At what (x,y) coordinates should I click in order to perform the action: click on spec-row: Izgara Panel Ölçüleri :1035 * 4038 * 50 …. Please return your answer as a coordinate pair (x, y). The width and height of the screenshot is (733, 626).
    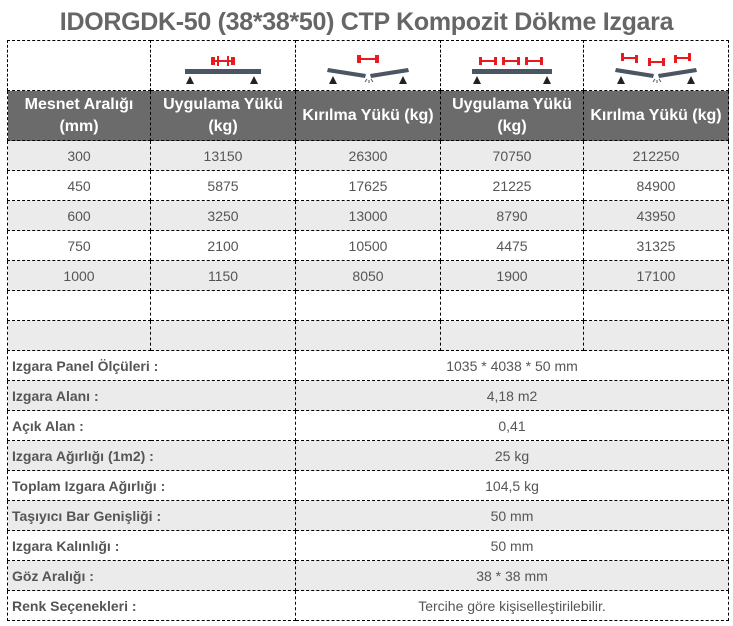
    Looking at the image, I should click on (368, 365).